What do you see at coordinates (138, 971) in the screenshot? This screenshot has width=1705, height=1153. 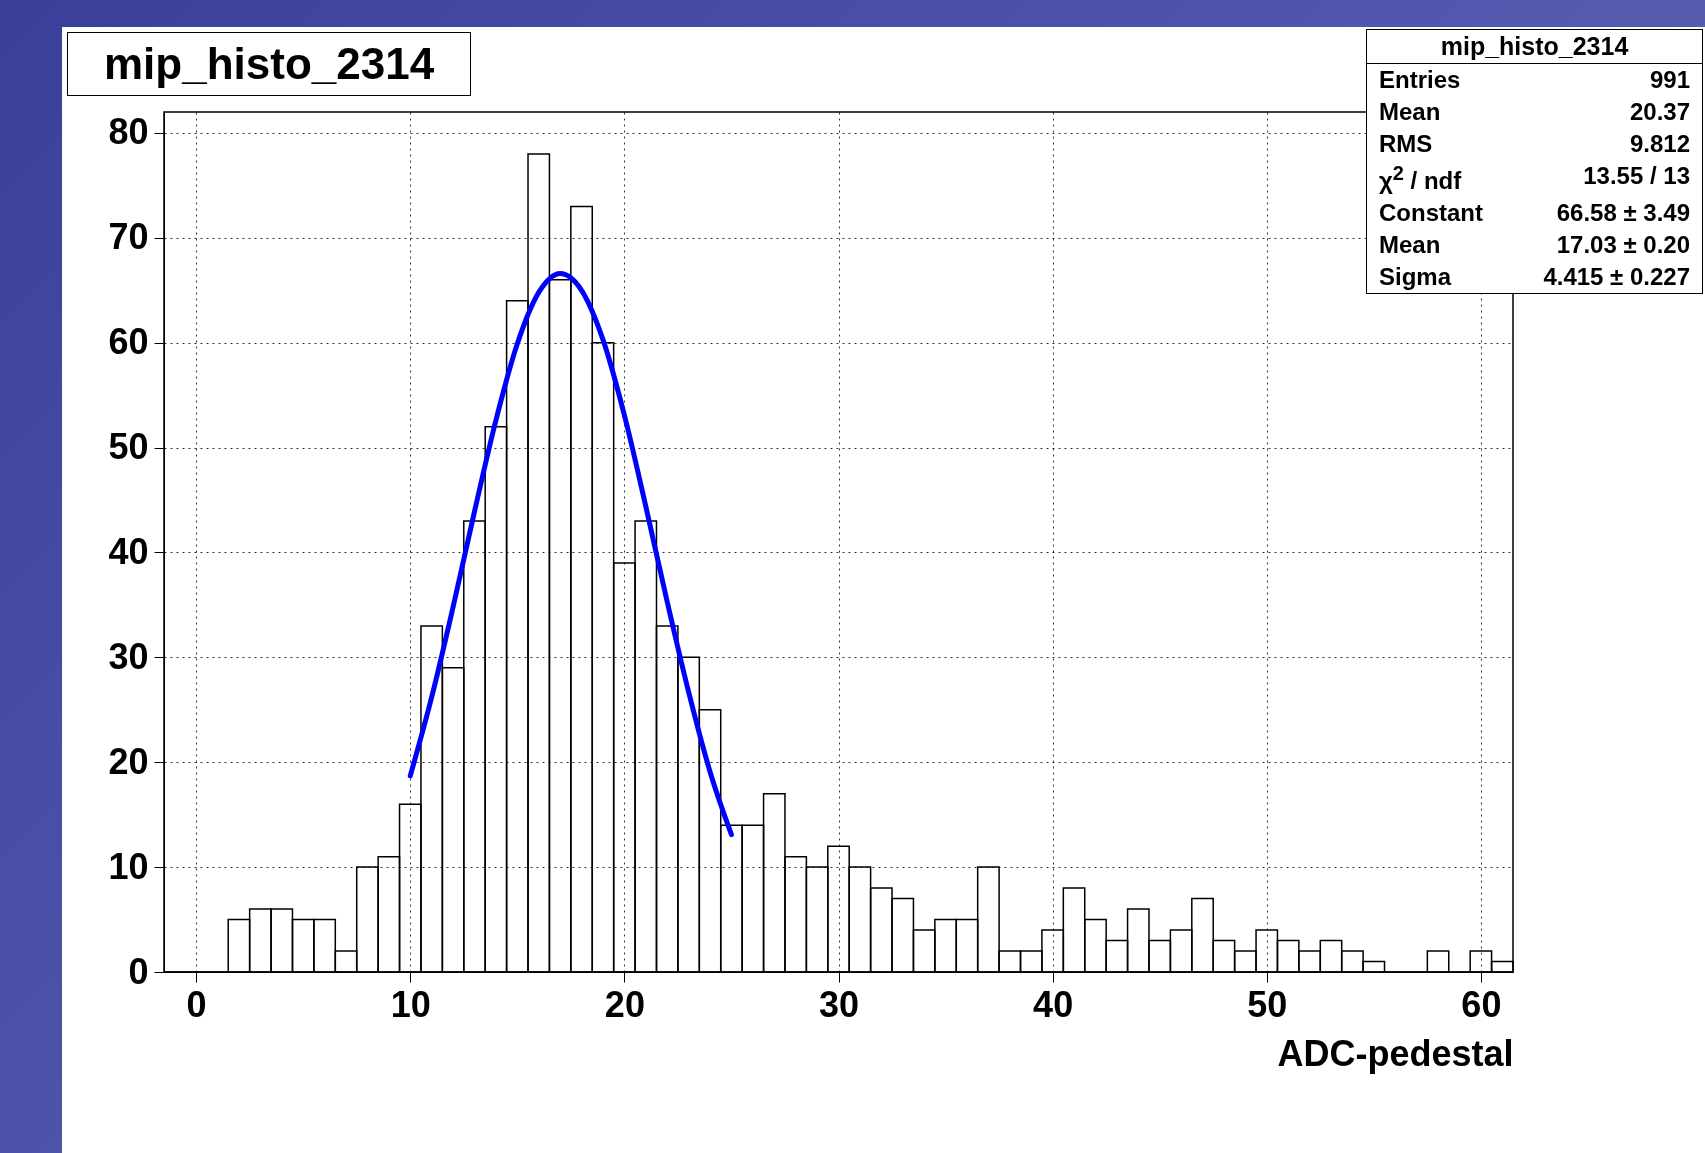 I see `y-tick-label: 0` at bounding box center [138, 971].